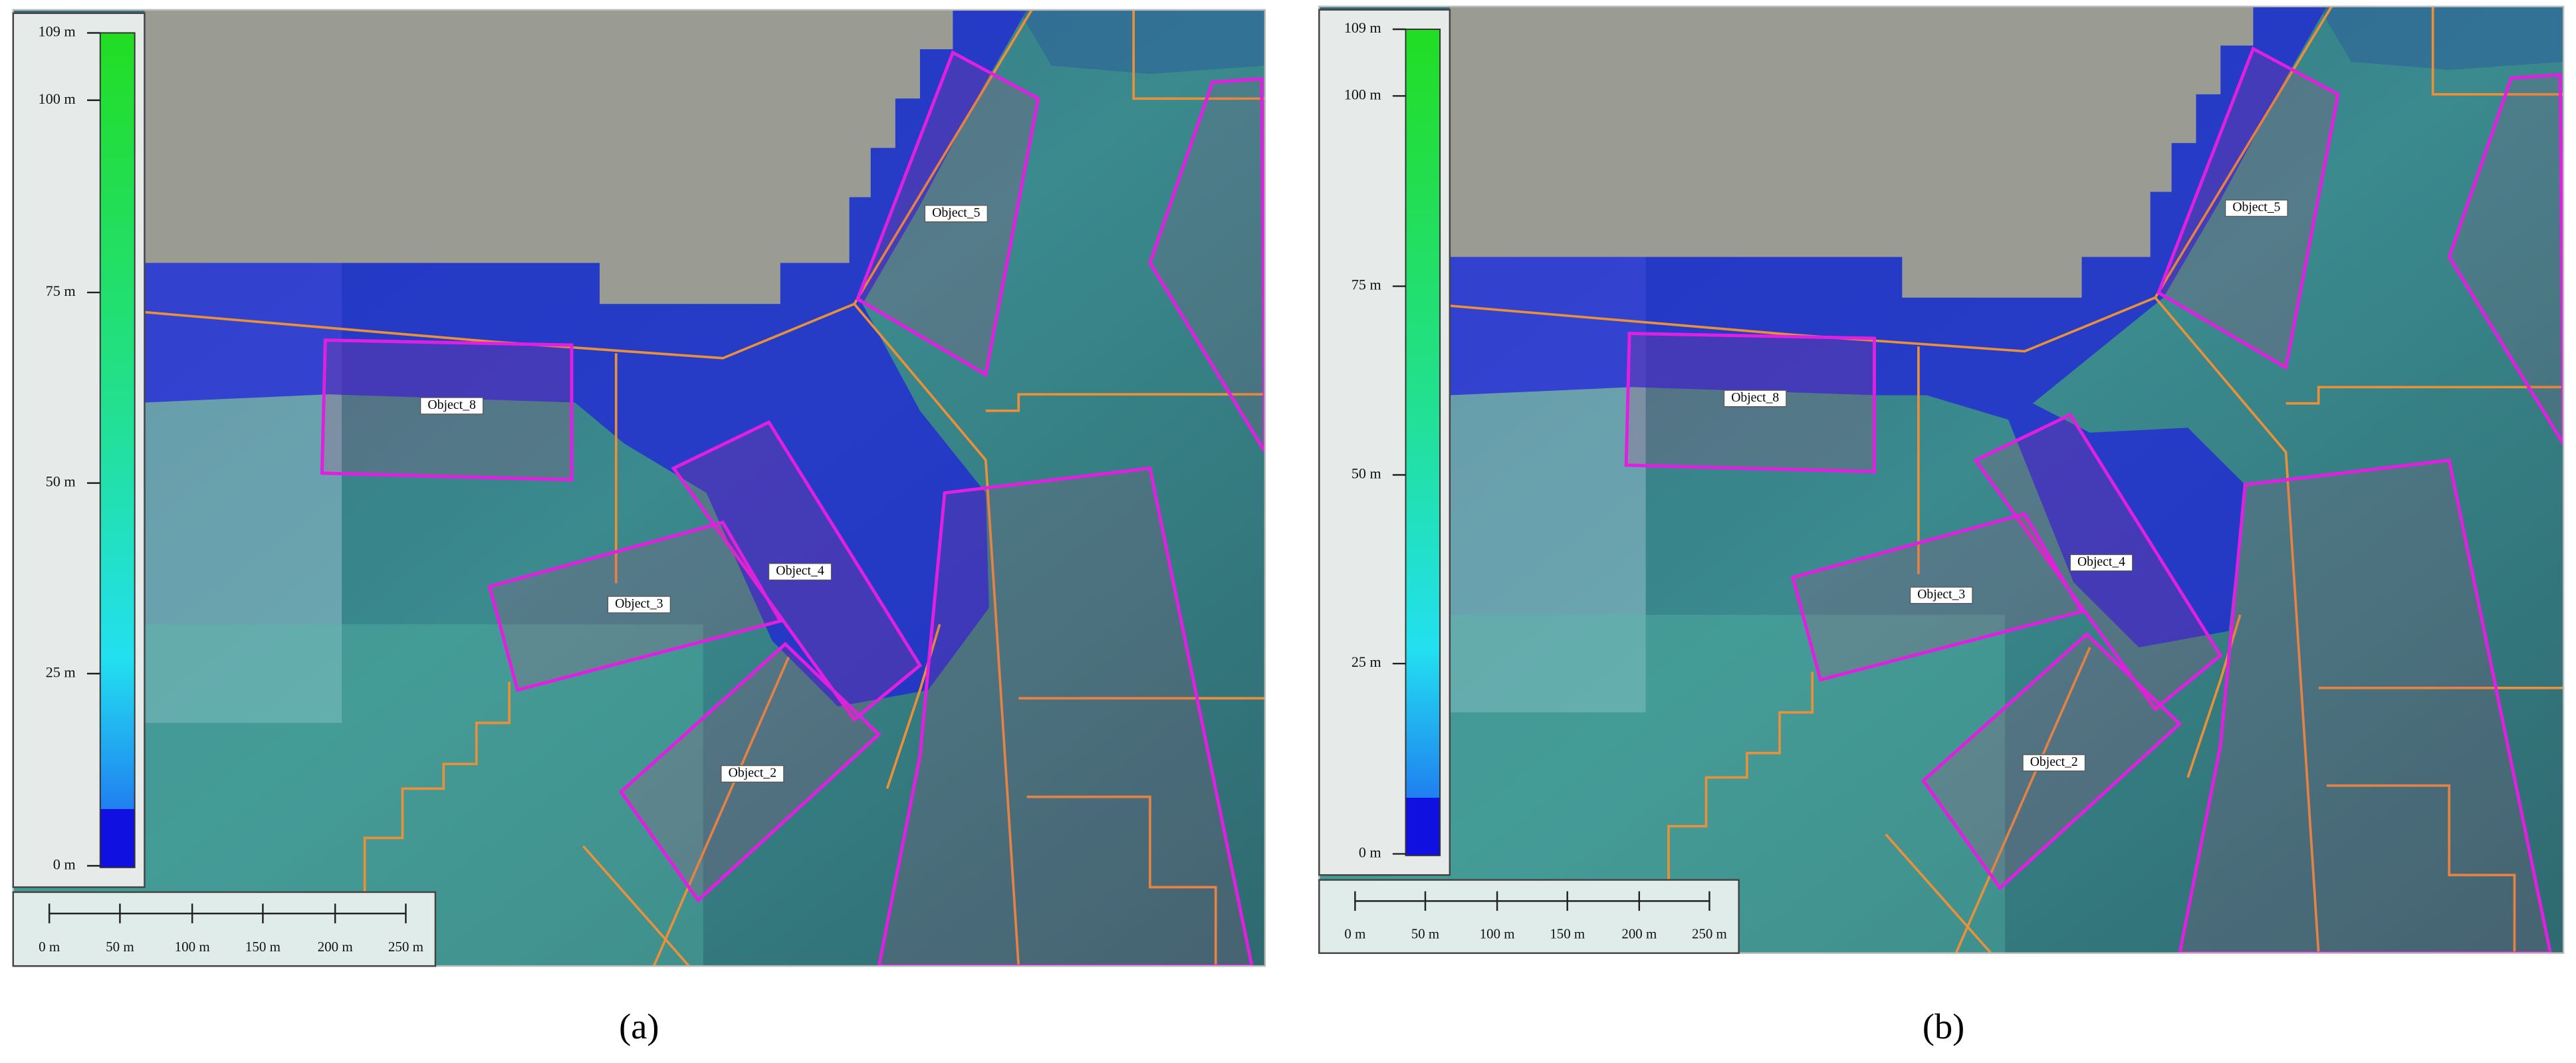 Image resolution: width=2576 pixels, height=1063 pixels. Describe the element at coordinates (639, 1026) in the screenshot. I see `panel-caption: (a)` at that location.